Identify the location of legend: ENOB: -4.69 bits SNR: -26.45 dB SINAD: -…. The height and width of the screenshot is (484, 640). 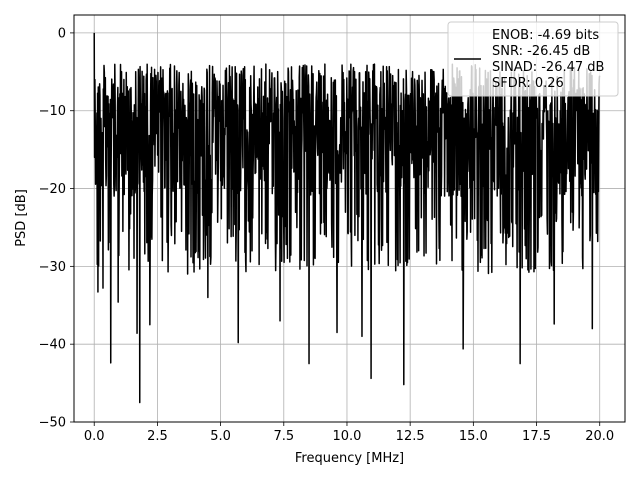
(533, 59).